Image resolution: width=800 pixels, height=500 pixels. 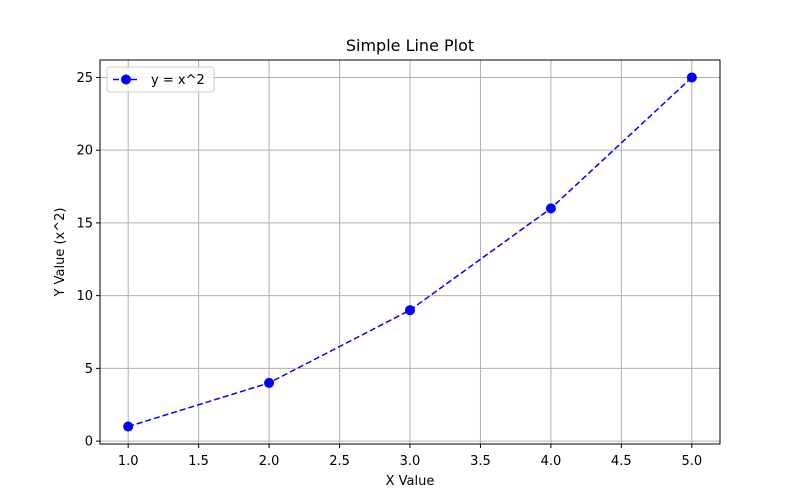 I want to click on x-axis-label: X Value, so click(x=410, y=481).